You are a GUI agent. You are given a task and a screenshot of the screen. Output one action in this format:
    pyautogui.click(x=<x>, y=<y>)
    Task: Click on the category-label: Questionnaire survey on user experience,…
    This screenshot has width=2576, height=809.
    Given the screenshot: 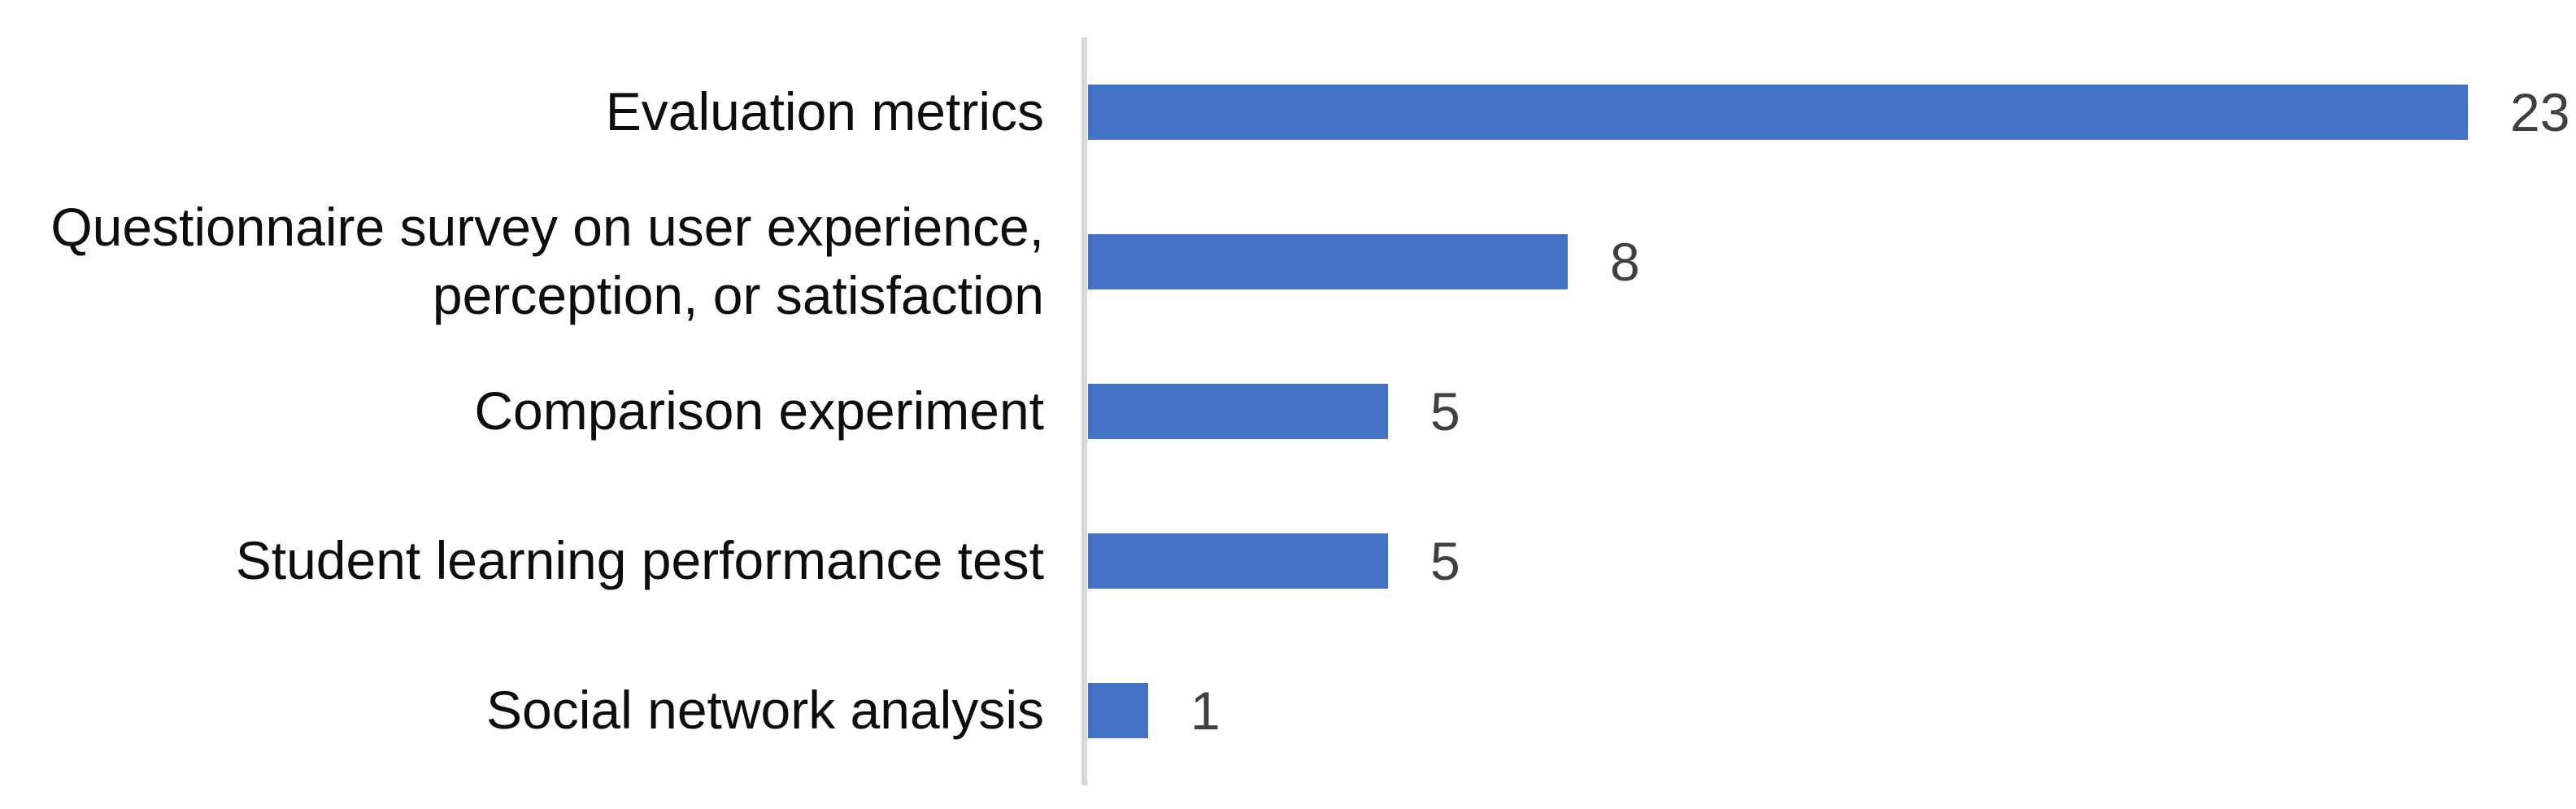 What is the action you would take?
    pyautogui.click(x=547, y=261)
    